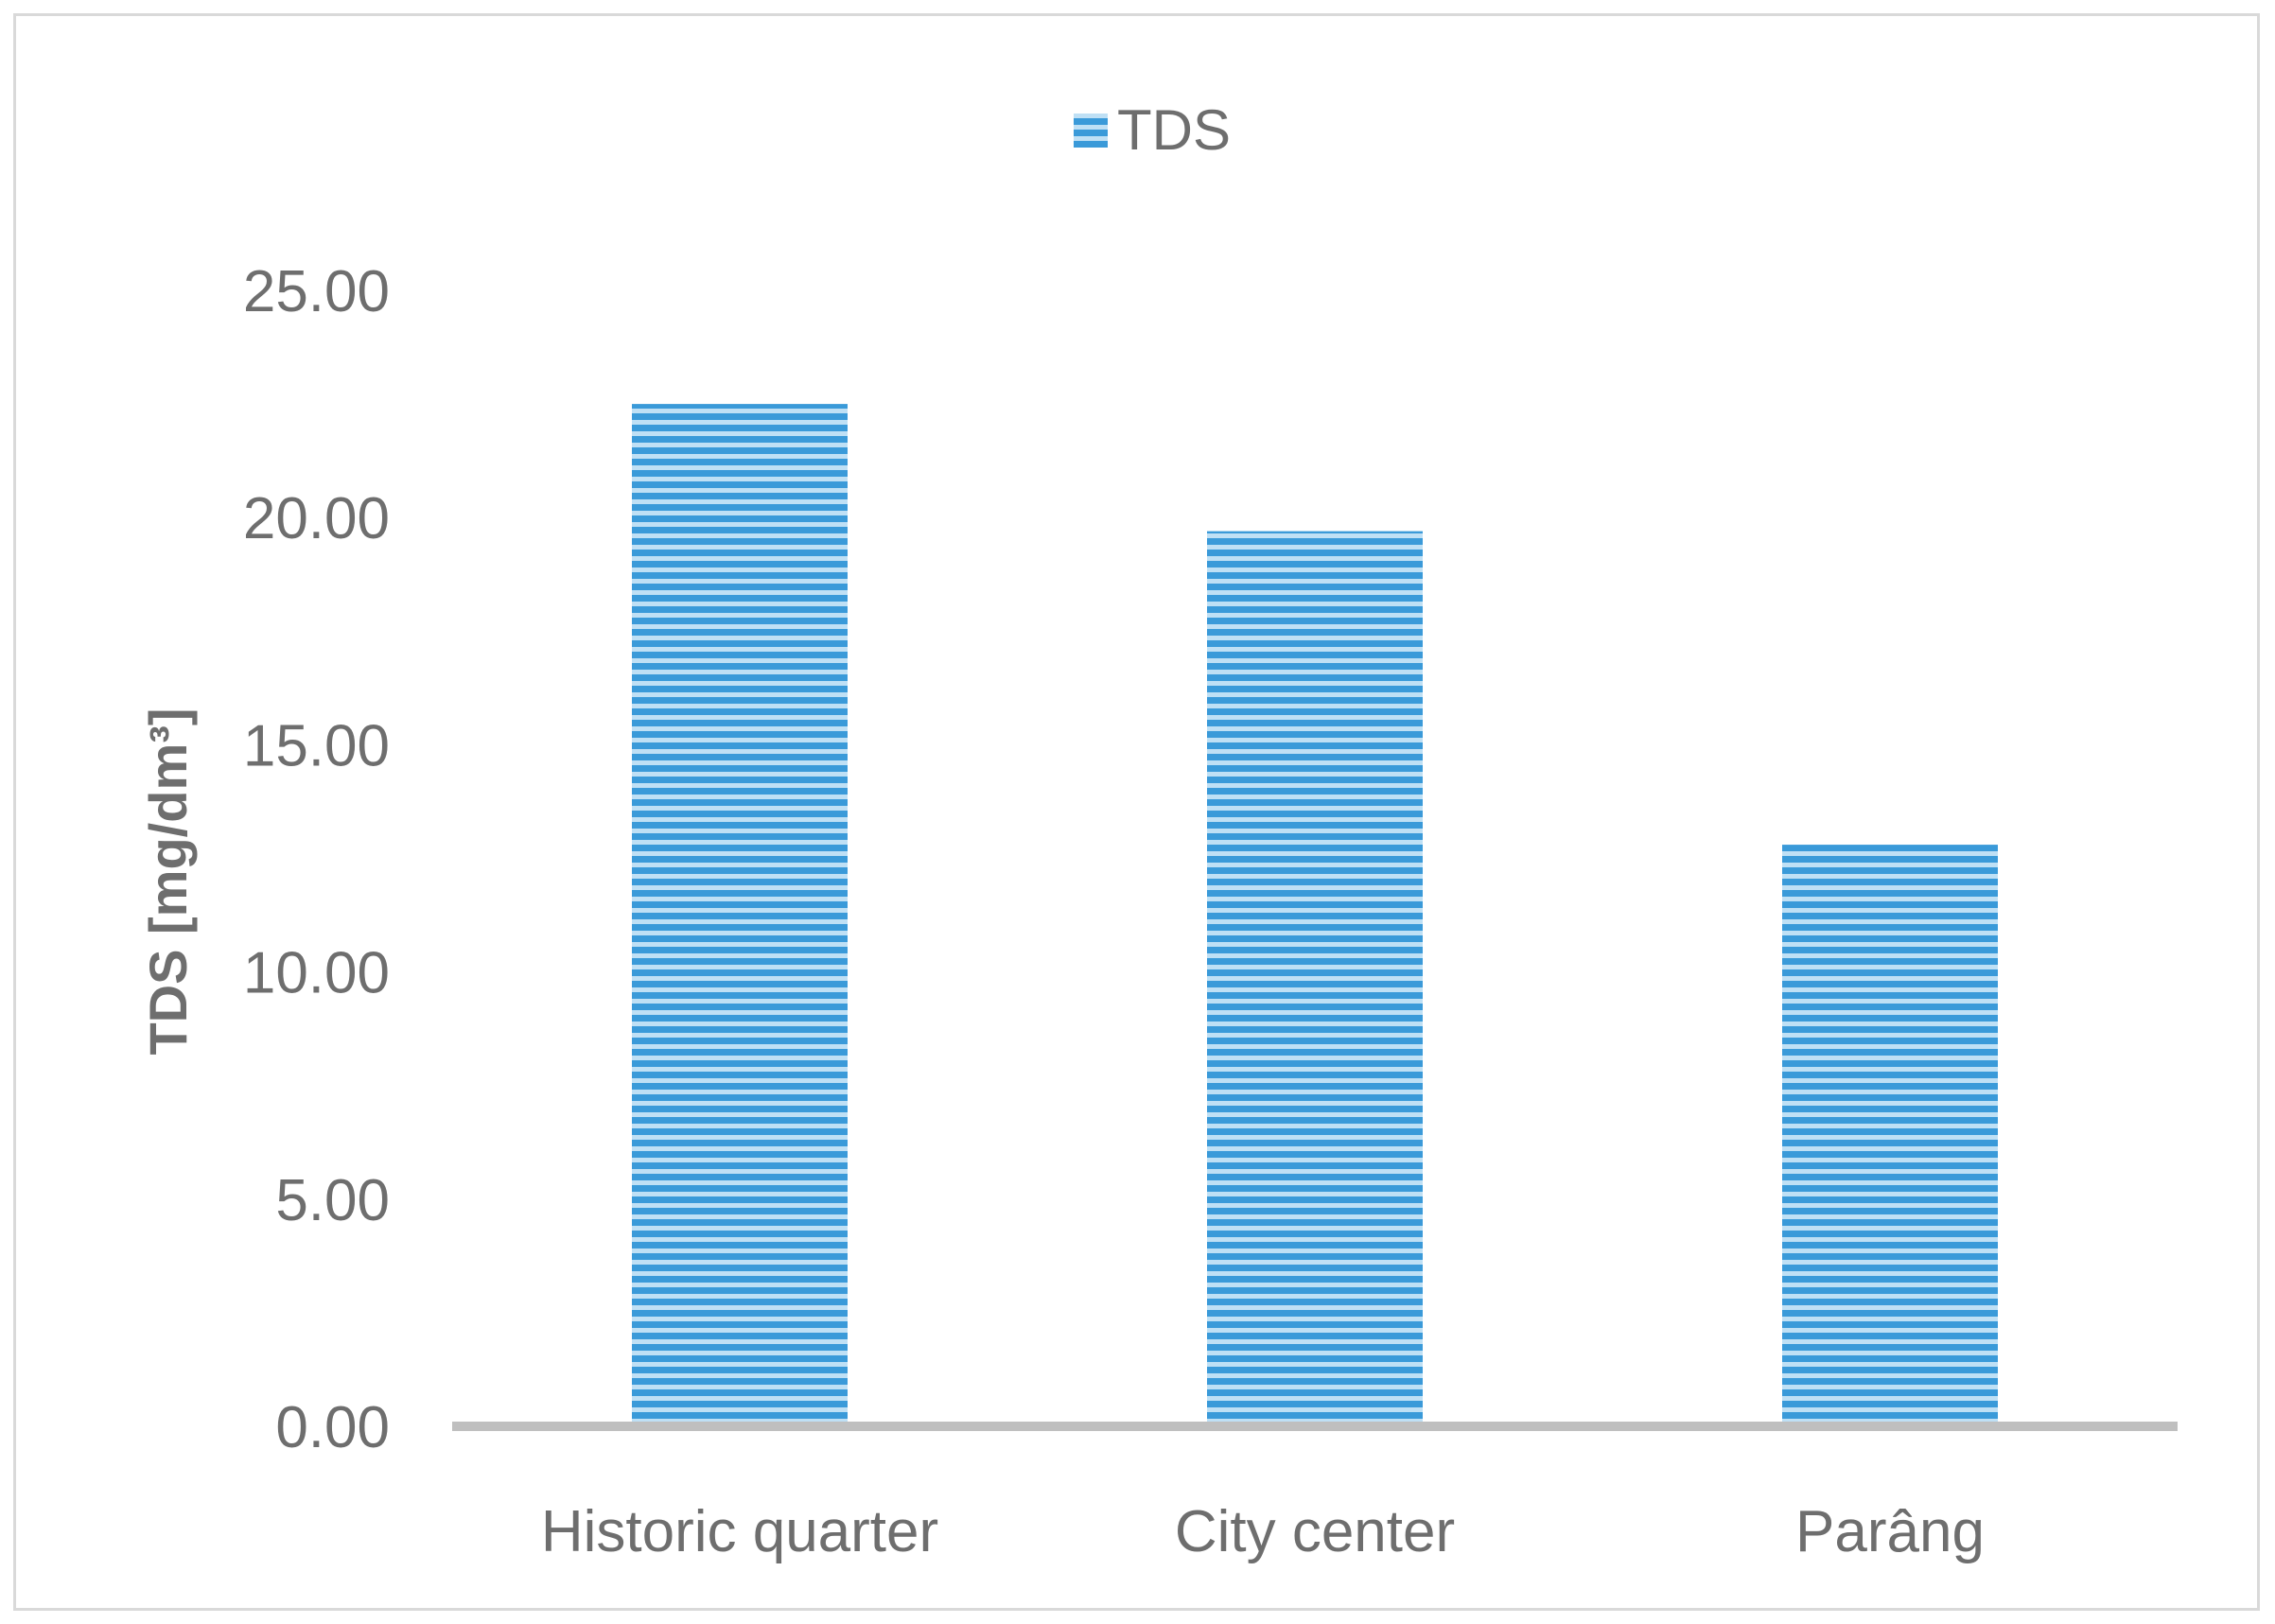  I want to click on y-tick-label: 10.00, so click(316, 974).